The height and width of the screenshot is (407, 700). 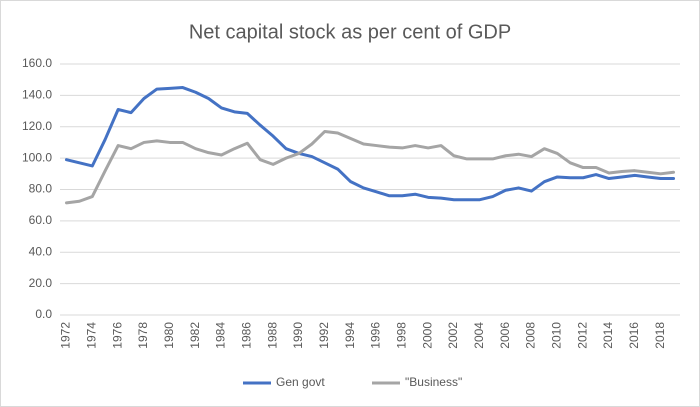 What do you see at coordinates (272, 335) in the screenshot?
I see `x-tick-label: 1988` at bounding box center [272, 335].